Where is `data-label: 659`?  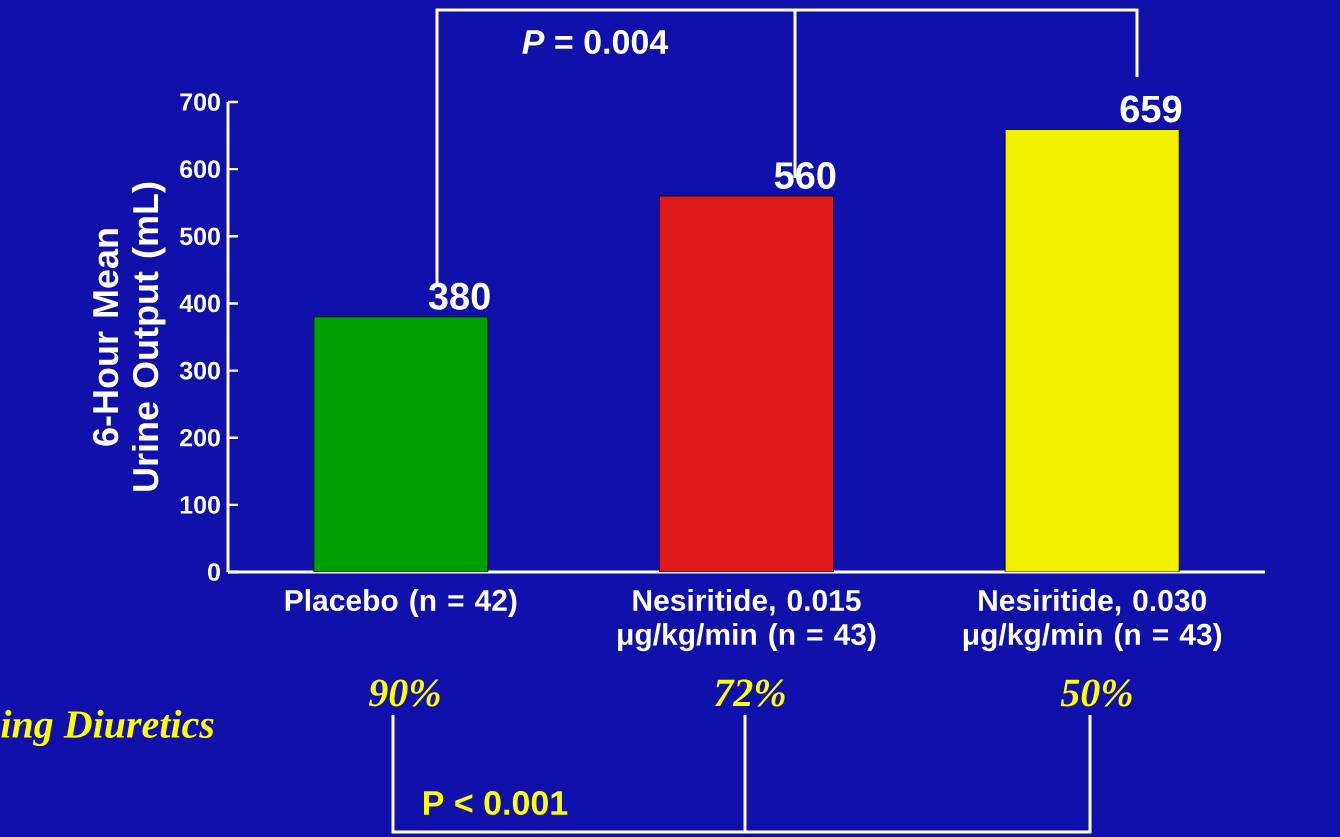 data-label: 659 is located at coordinates (1151, 109).